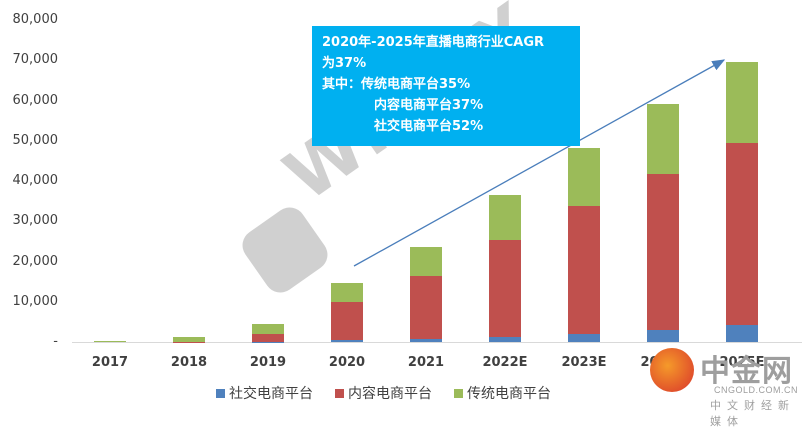 The height and width of the screenshot is (429, 809). I want to click on legend-item-content: 内容电商平台, so click(383, 393).